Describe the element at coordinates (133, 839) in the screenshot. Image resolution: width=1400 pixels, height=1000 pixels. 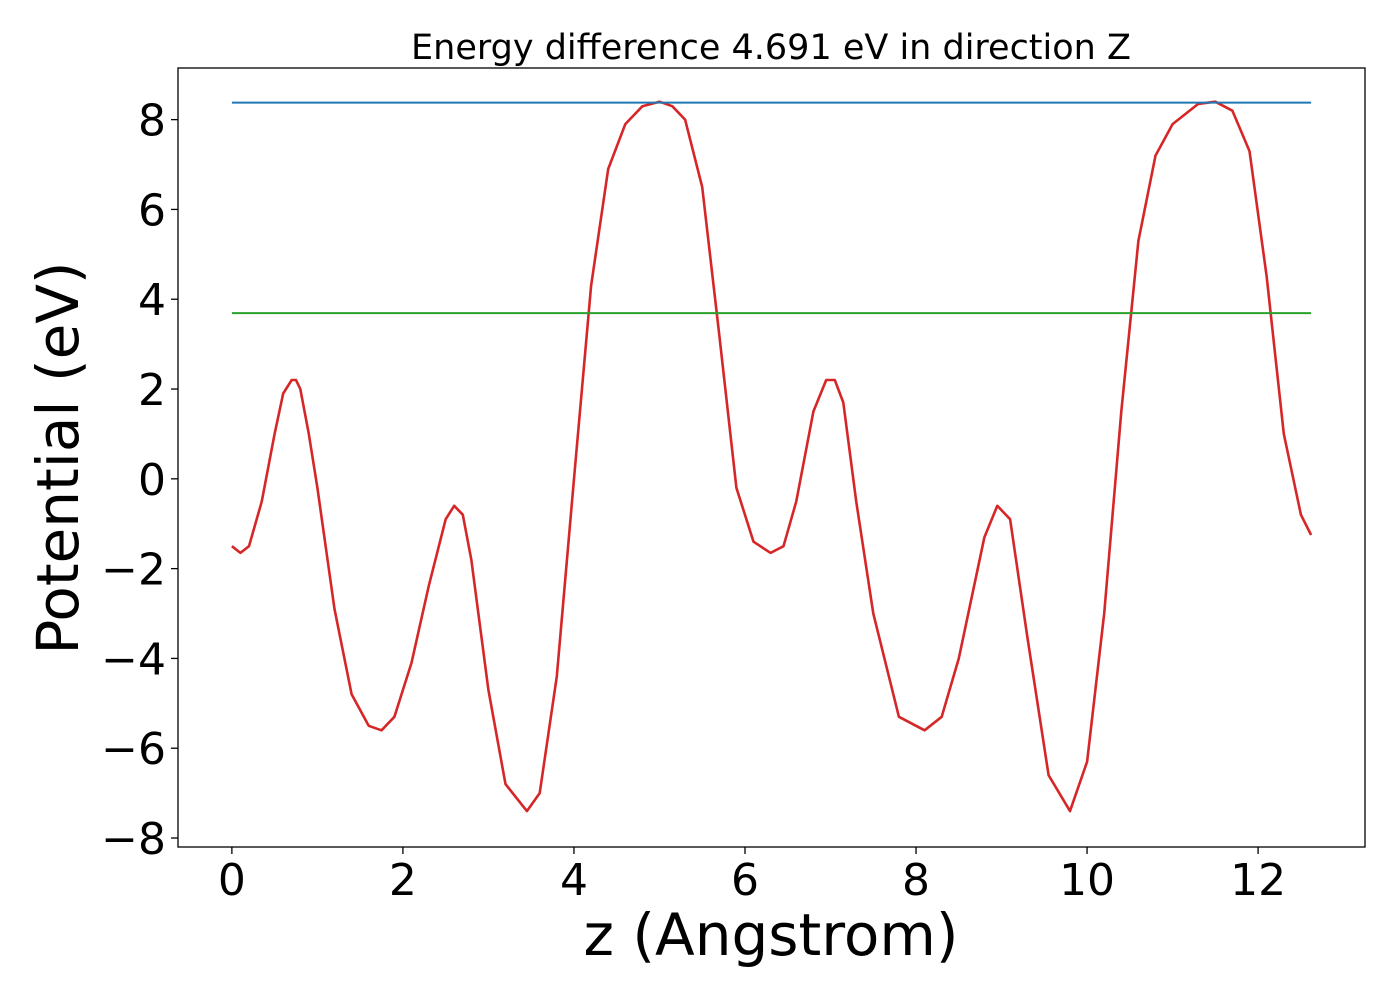
I see `y-tick-label: −8` at that location.